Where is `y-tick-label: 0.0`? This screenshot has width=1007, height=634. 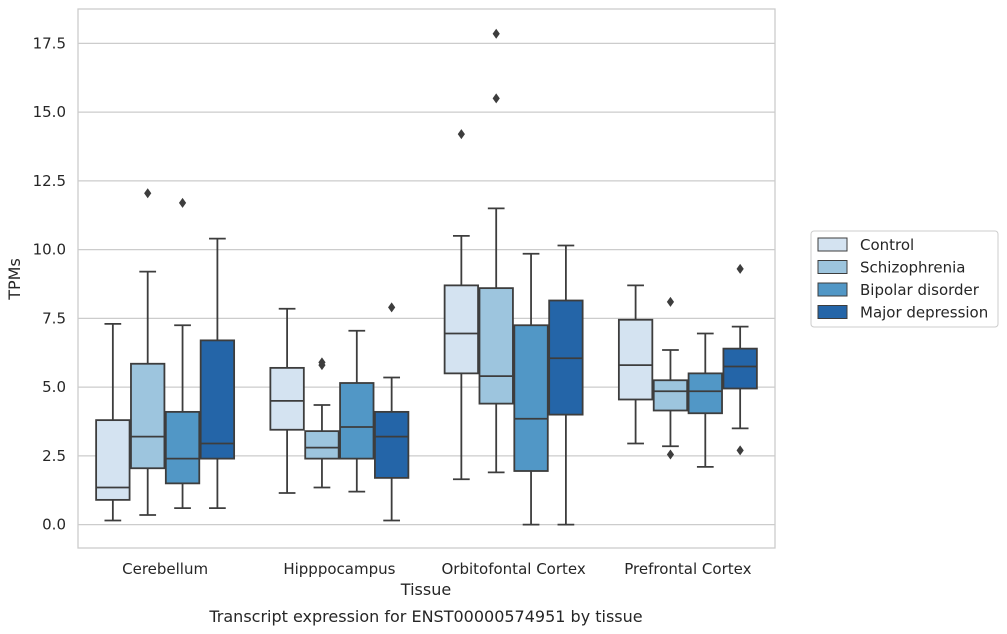
y-tick-label: 0.0 is located at coordinates (54, 525).